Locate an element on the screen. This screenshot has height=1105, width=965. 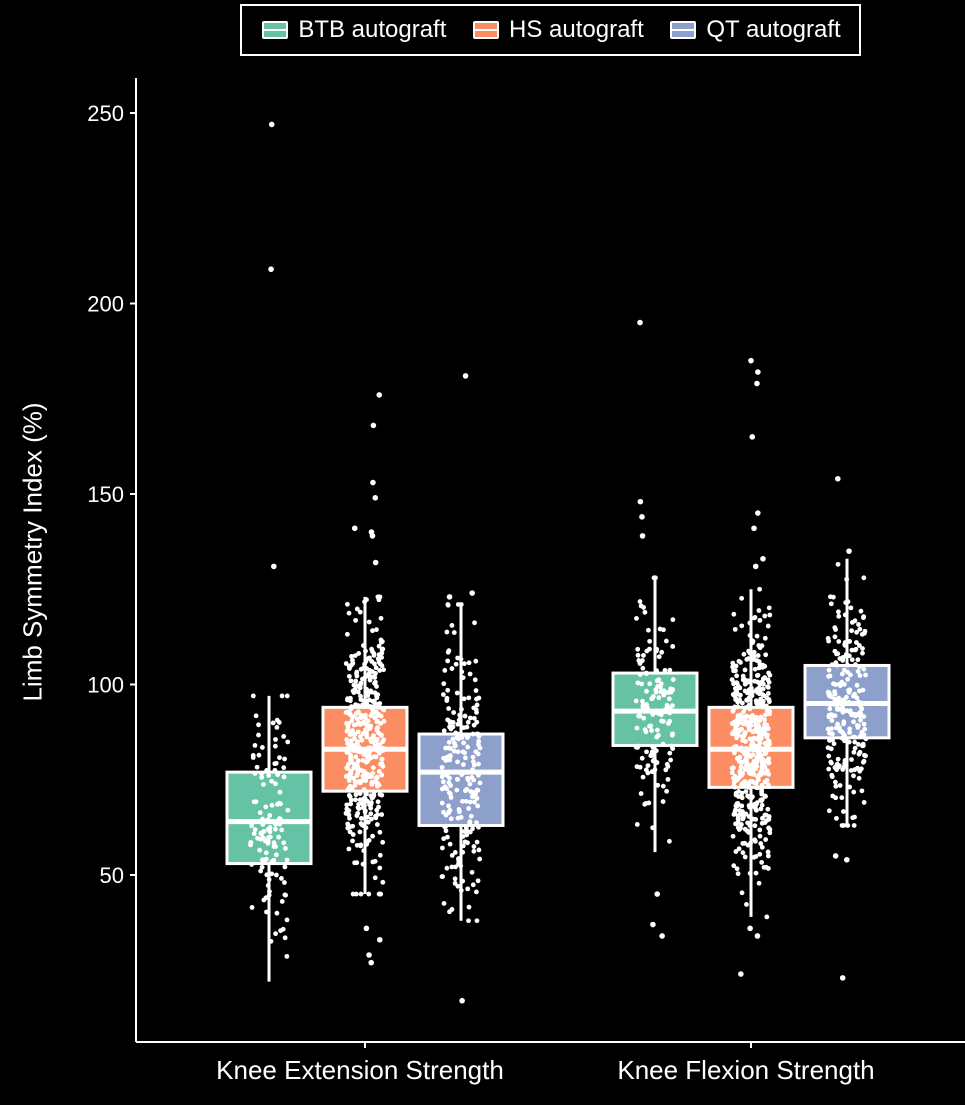
legend-label-hs: HS autograft is located at coordinates (576, 29).